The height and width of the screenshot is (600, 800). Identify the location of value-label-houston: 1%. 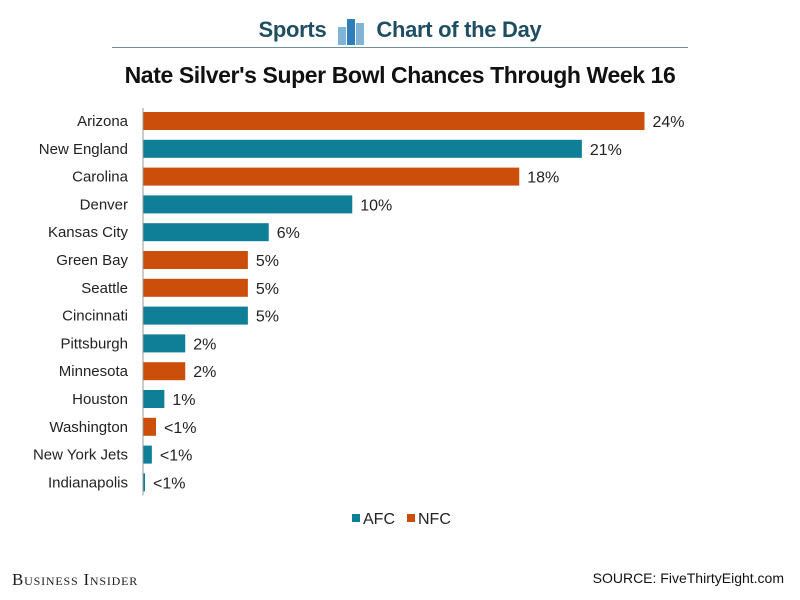
(183, 400).